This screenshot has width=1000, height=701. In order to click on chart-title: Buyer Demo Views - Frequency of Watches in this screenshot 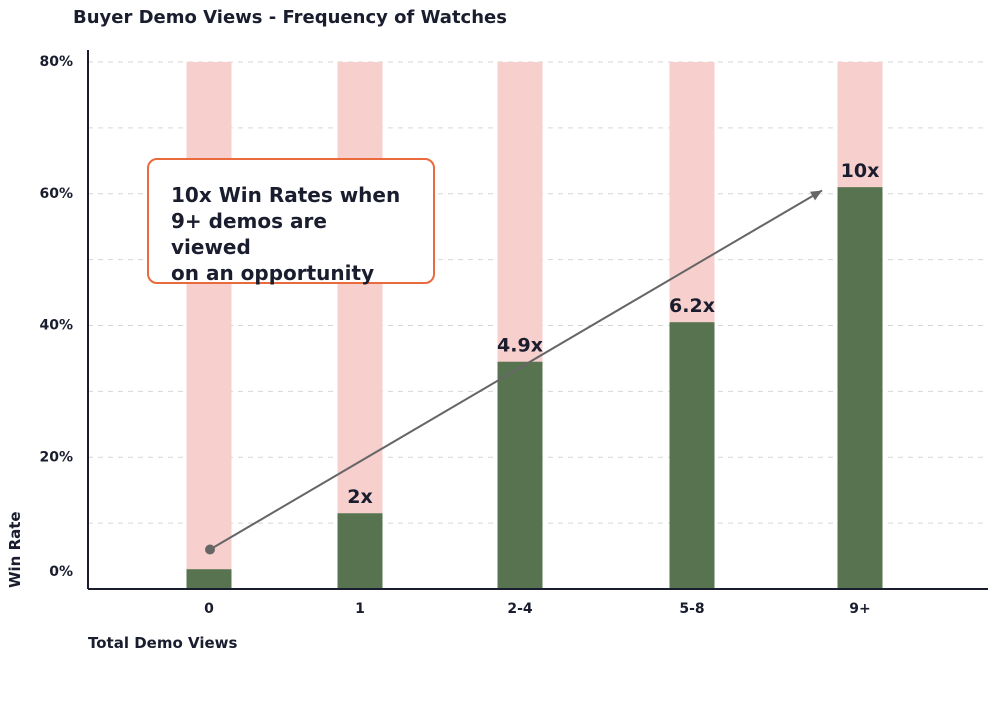, I will do `click(290, 17)`.